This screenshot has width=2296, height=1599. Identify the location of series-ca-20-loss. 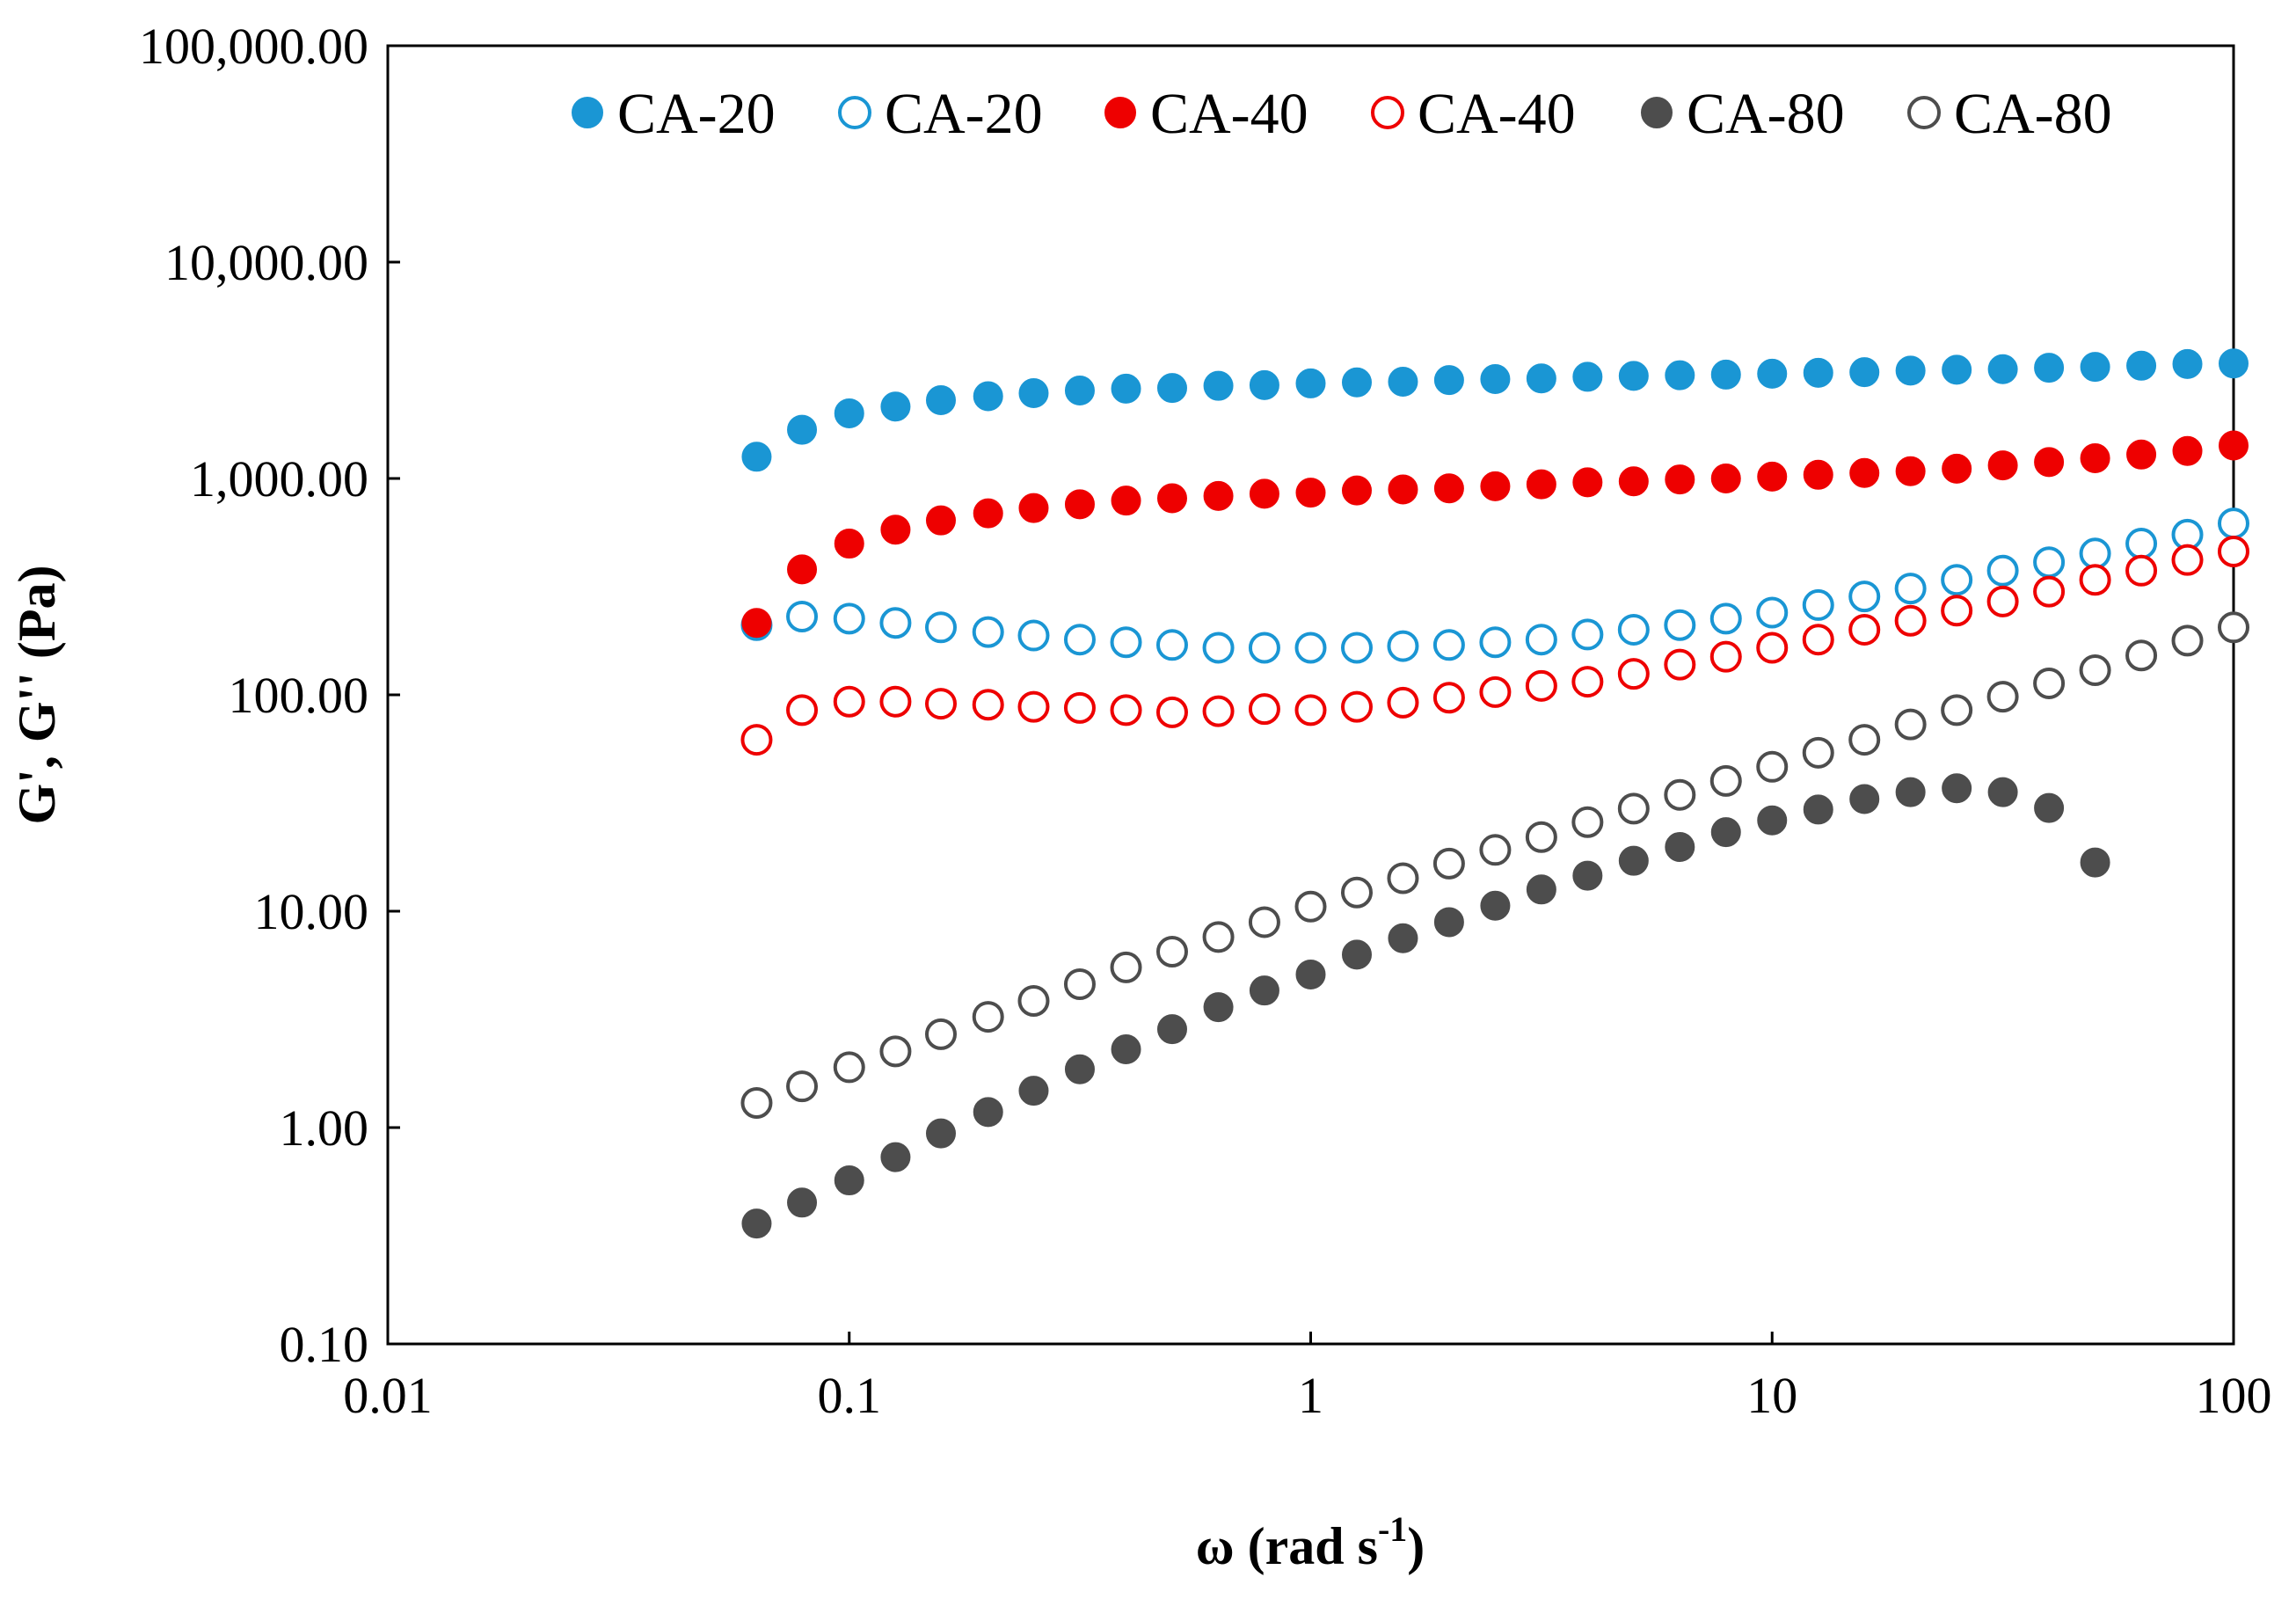
(1494, 585).